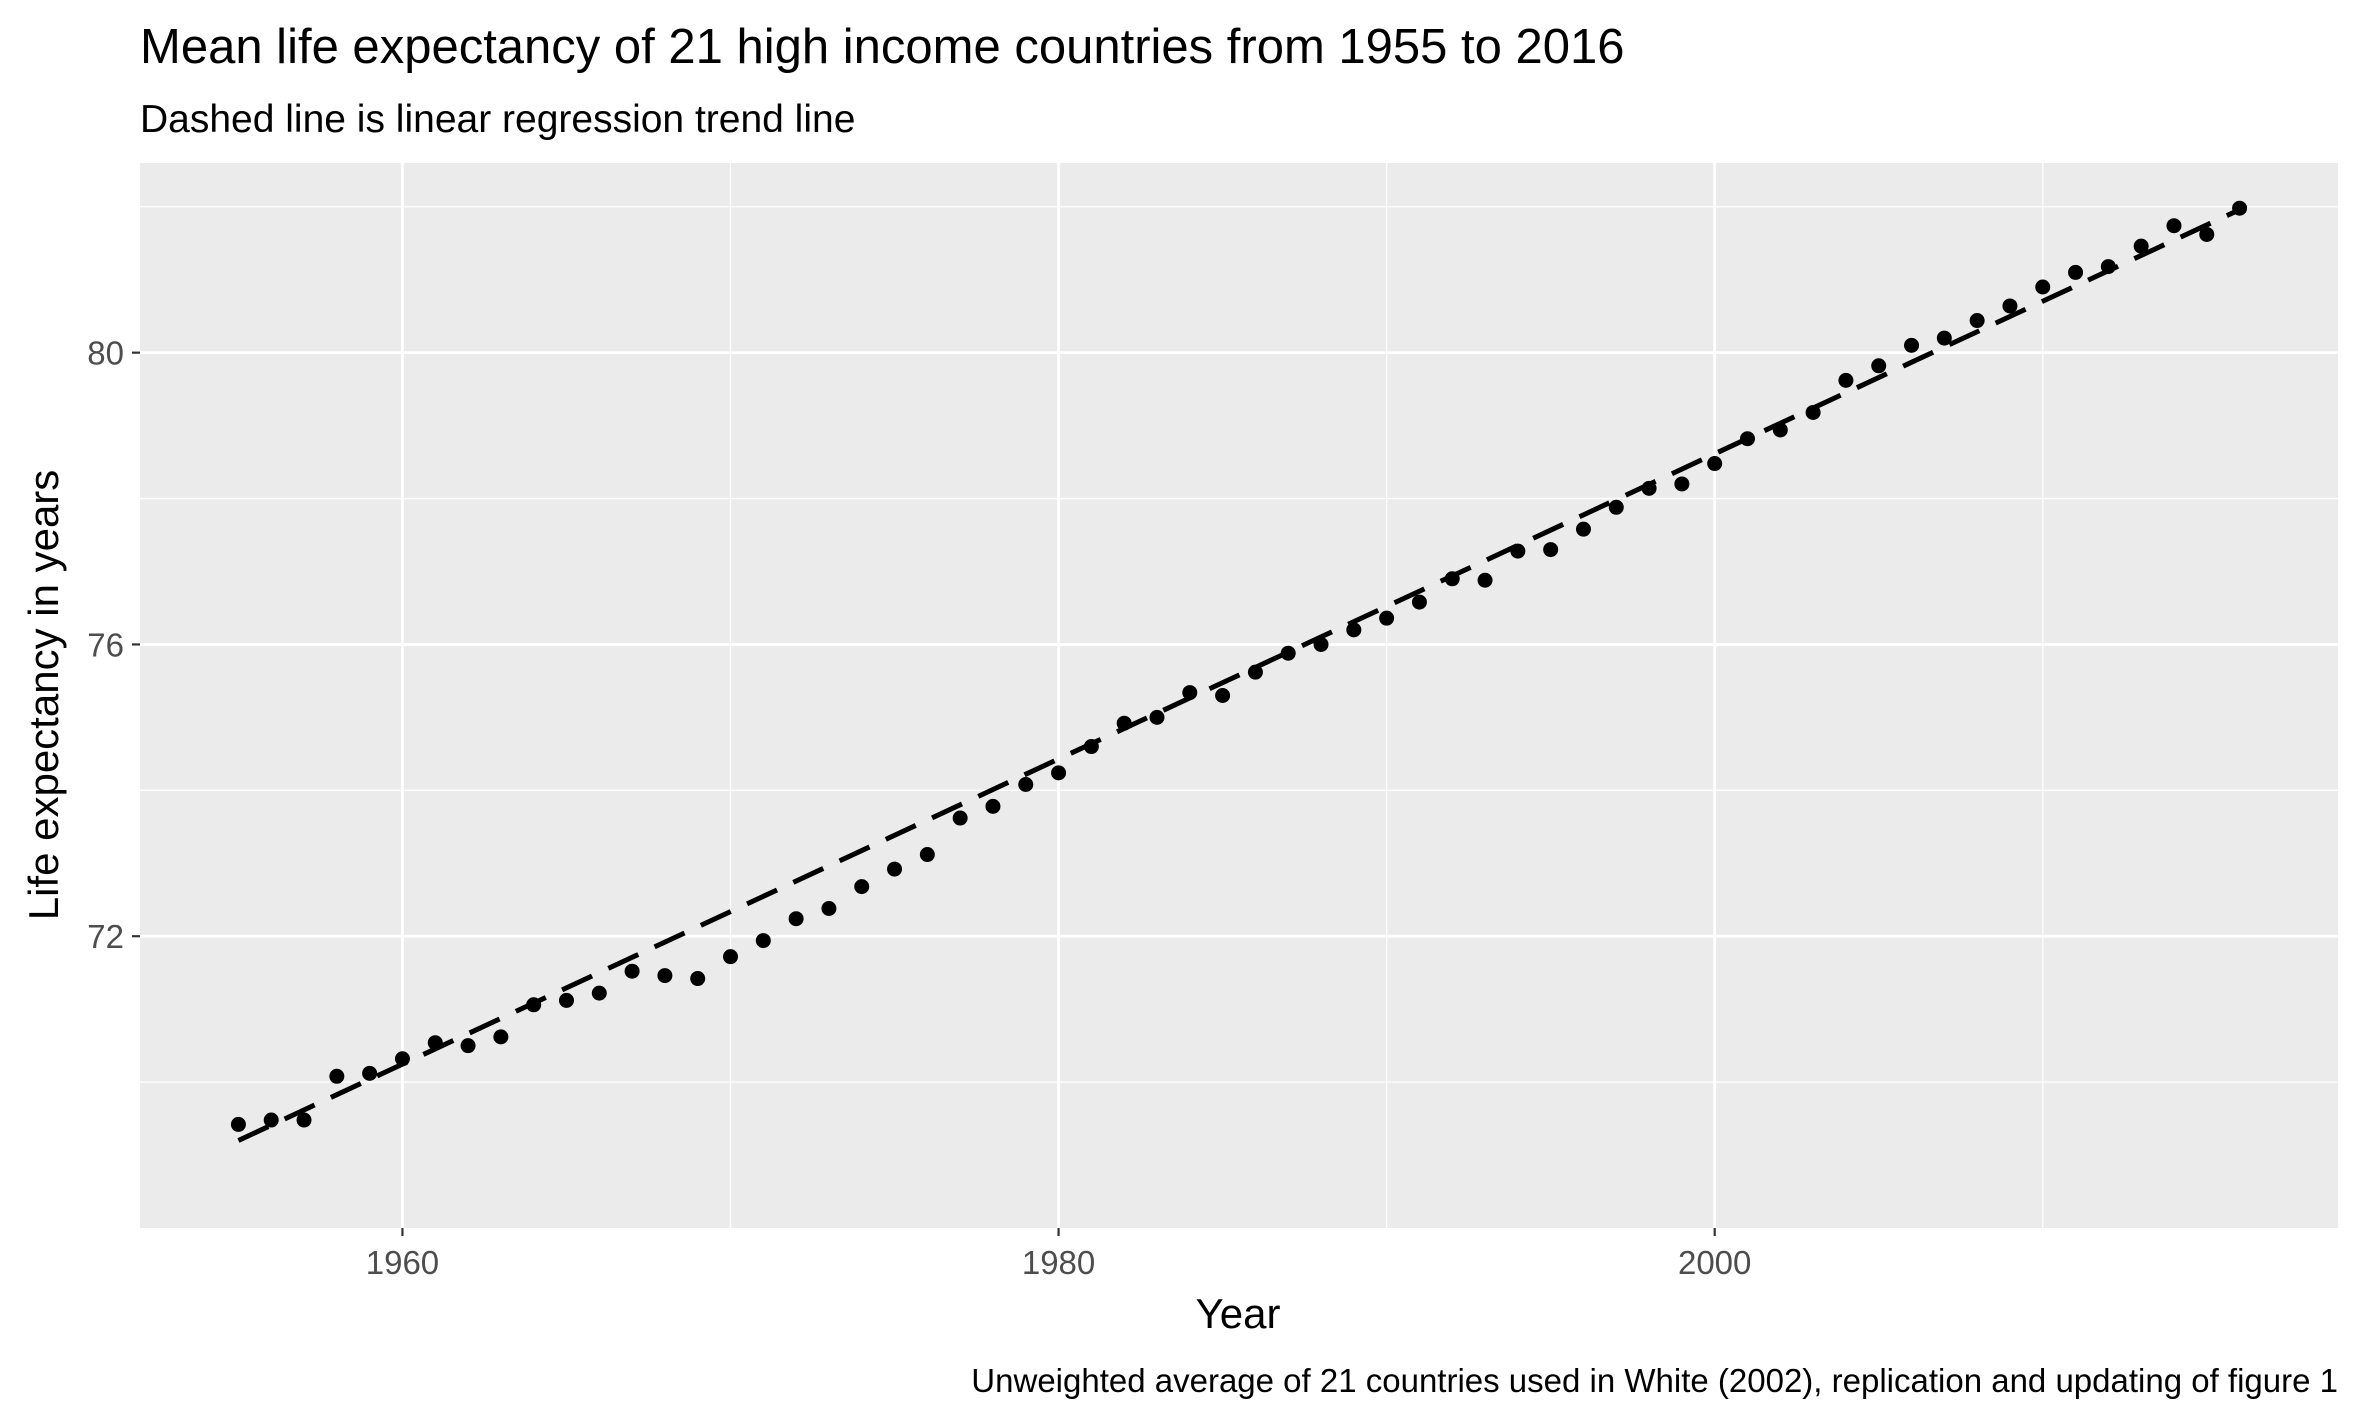 This screenshot has width=2362, height=1417. What do you see at coordinates (402, 1262) in the screenshot?
I see `x-tick-label: 1960` at bounding box center [402, 1262].